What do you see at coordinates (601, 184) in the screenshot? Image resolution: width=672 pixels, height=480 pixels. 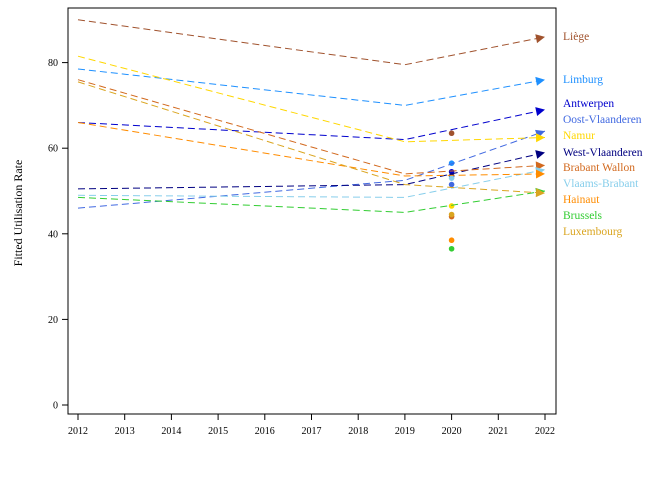 I see `legend-label-vlaams-brabant: Vlaams-Brabant` at bounding box center [601, 184].